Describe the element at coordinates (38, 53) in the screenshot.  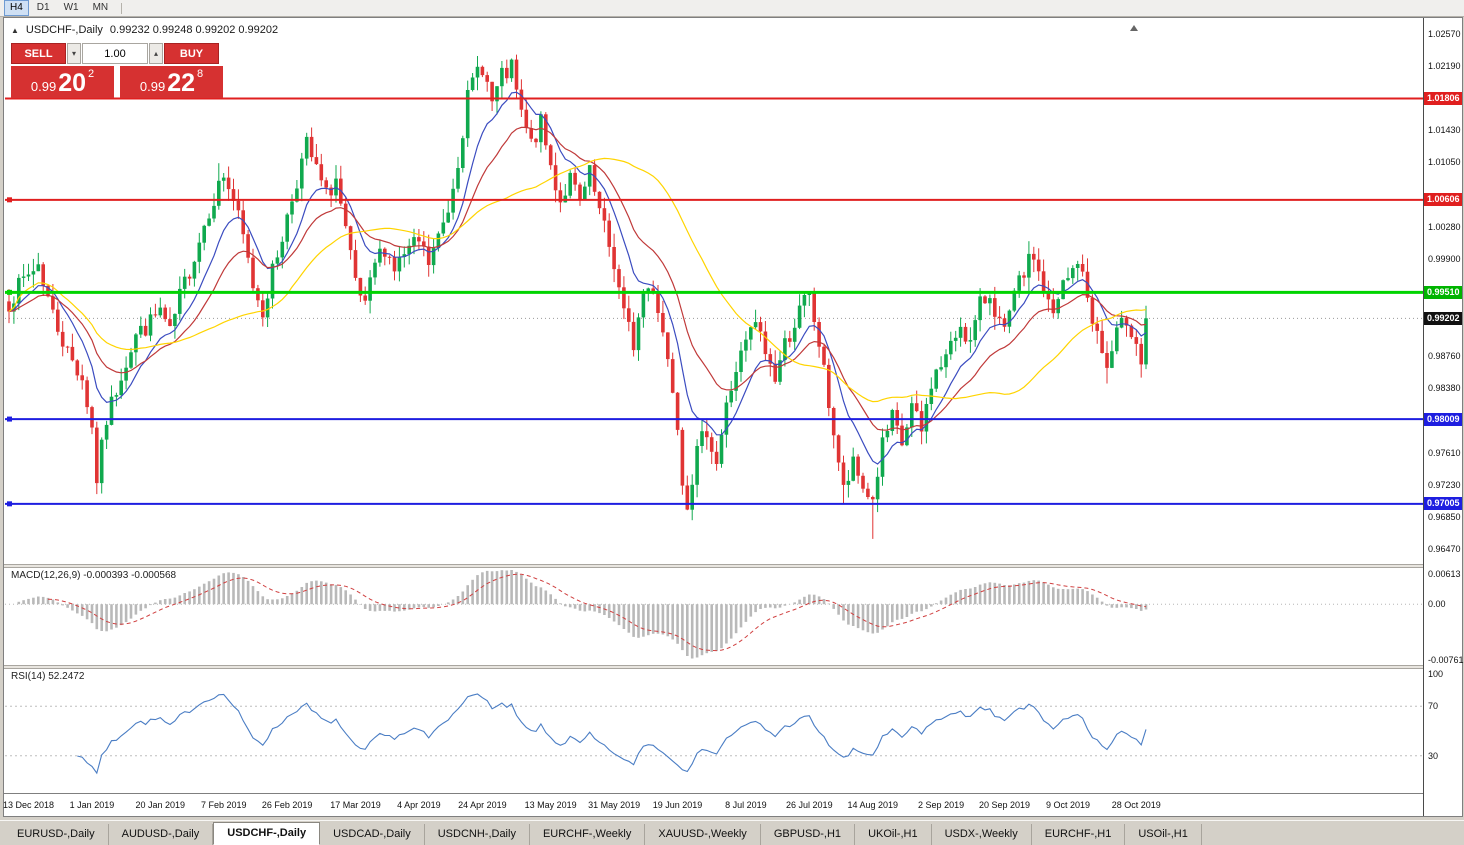
I see `sell-button: SELL` at that location.